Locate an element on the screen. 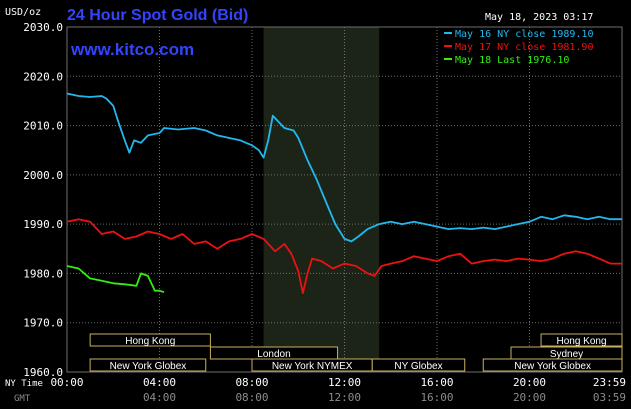 Image resolution: width=631 pixels, height=409 pixels. y-tick-label: 2010.0 is located at coordinates (43, 126).